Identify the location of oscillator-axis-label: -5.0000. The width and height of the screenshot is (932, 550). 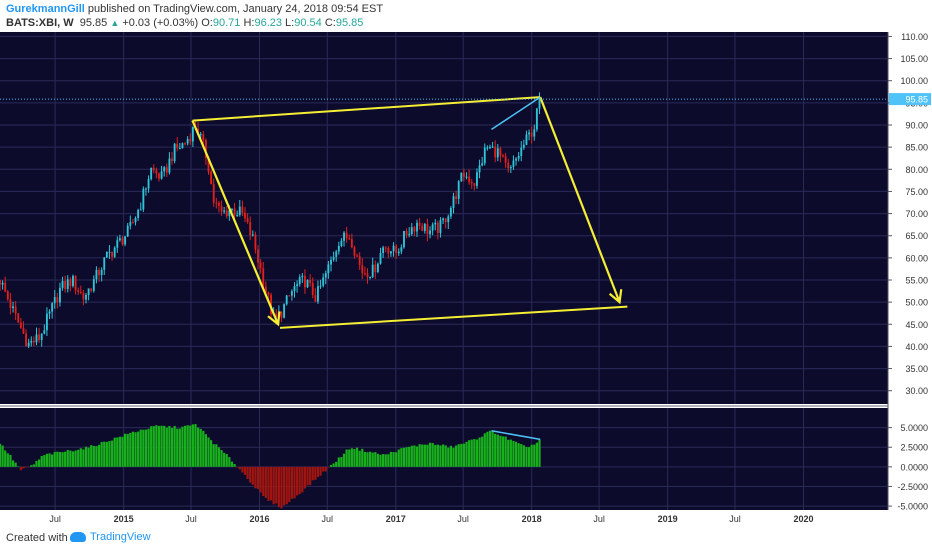
(912, 507).